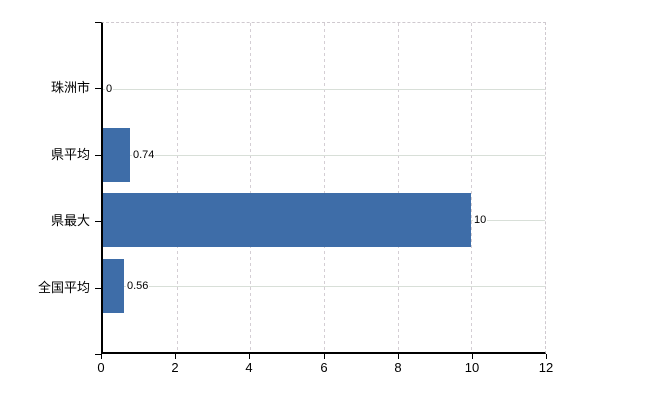 This screenshot has width=650, height=400. Describe the element at coordinates (70, 154) in the screenshot. I see `category-label: 県平均` at that location.